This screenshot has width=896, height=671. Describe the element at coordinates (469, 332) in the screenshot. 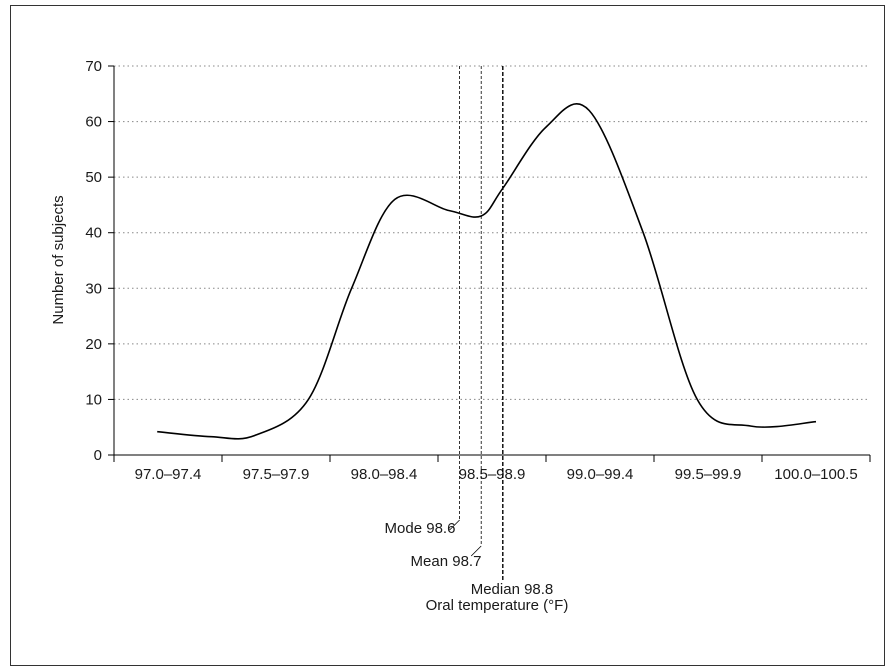

I see `annotations: Mode 98.6 Mean 98.7 Median 98.8` at that location.